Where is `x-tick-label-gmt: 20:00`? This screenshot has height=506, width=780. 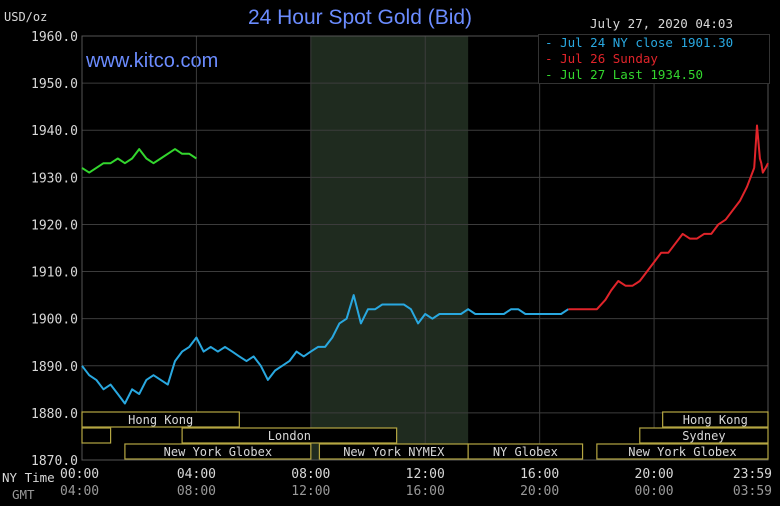
x-tick-label-gmt: 20:00 is located at coordinates (539, 491).